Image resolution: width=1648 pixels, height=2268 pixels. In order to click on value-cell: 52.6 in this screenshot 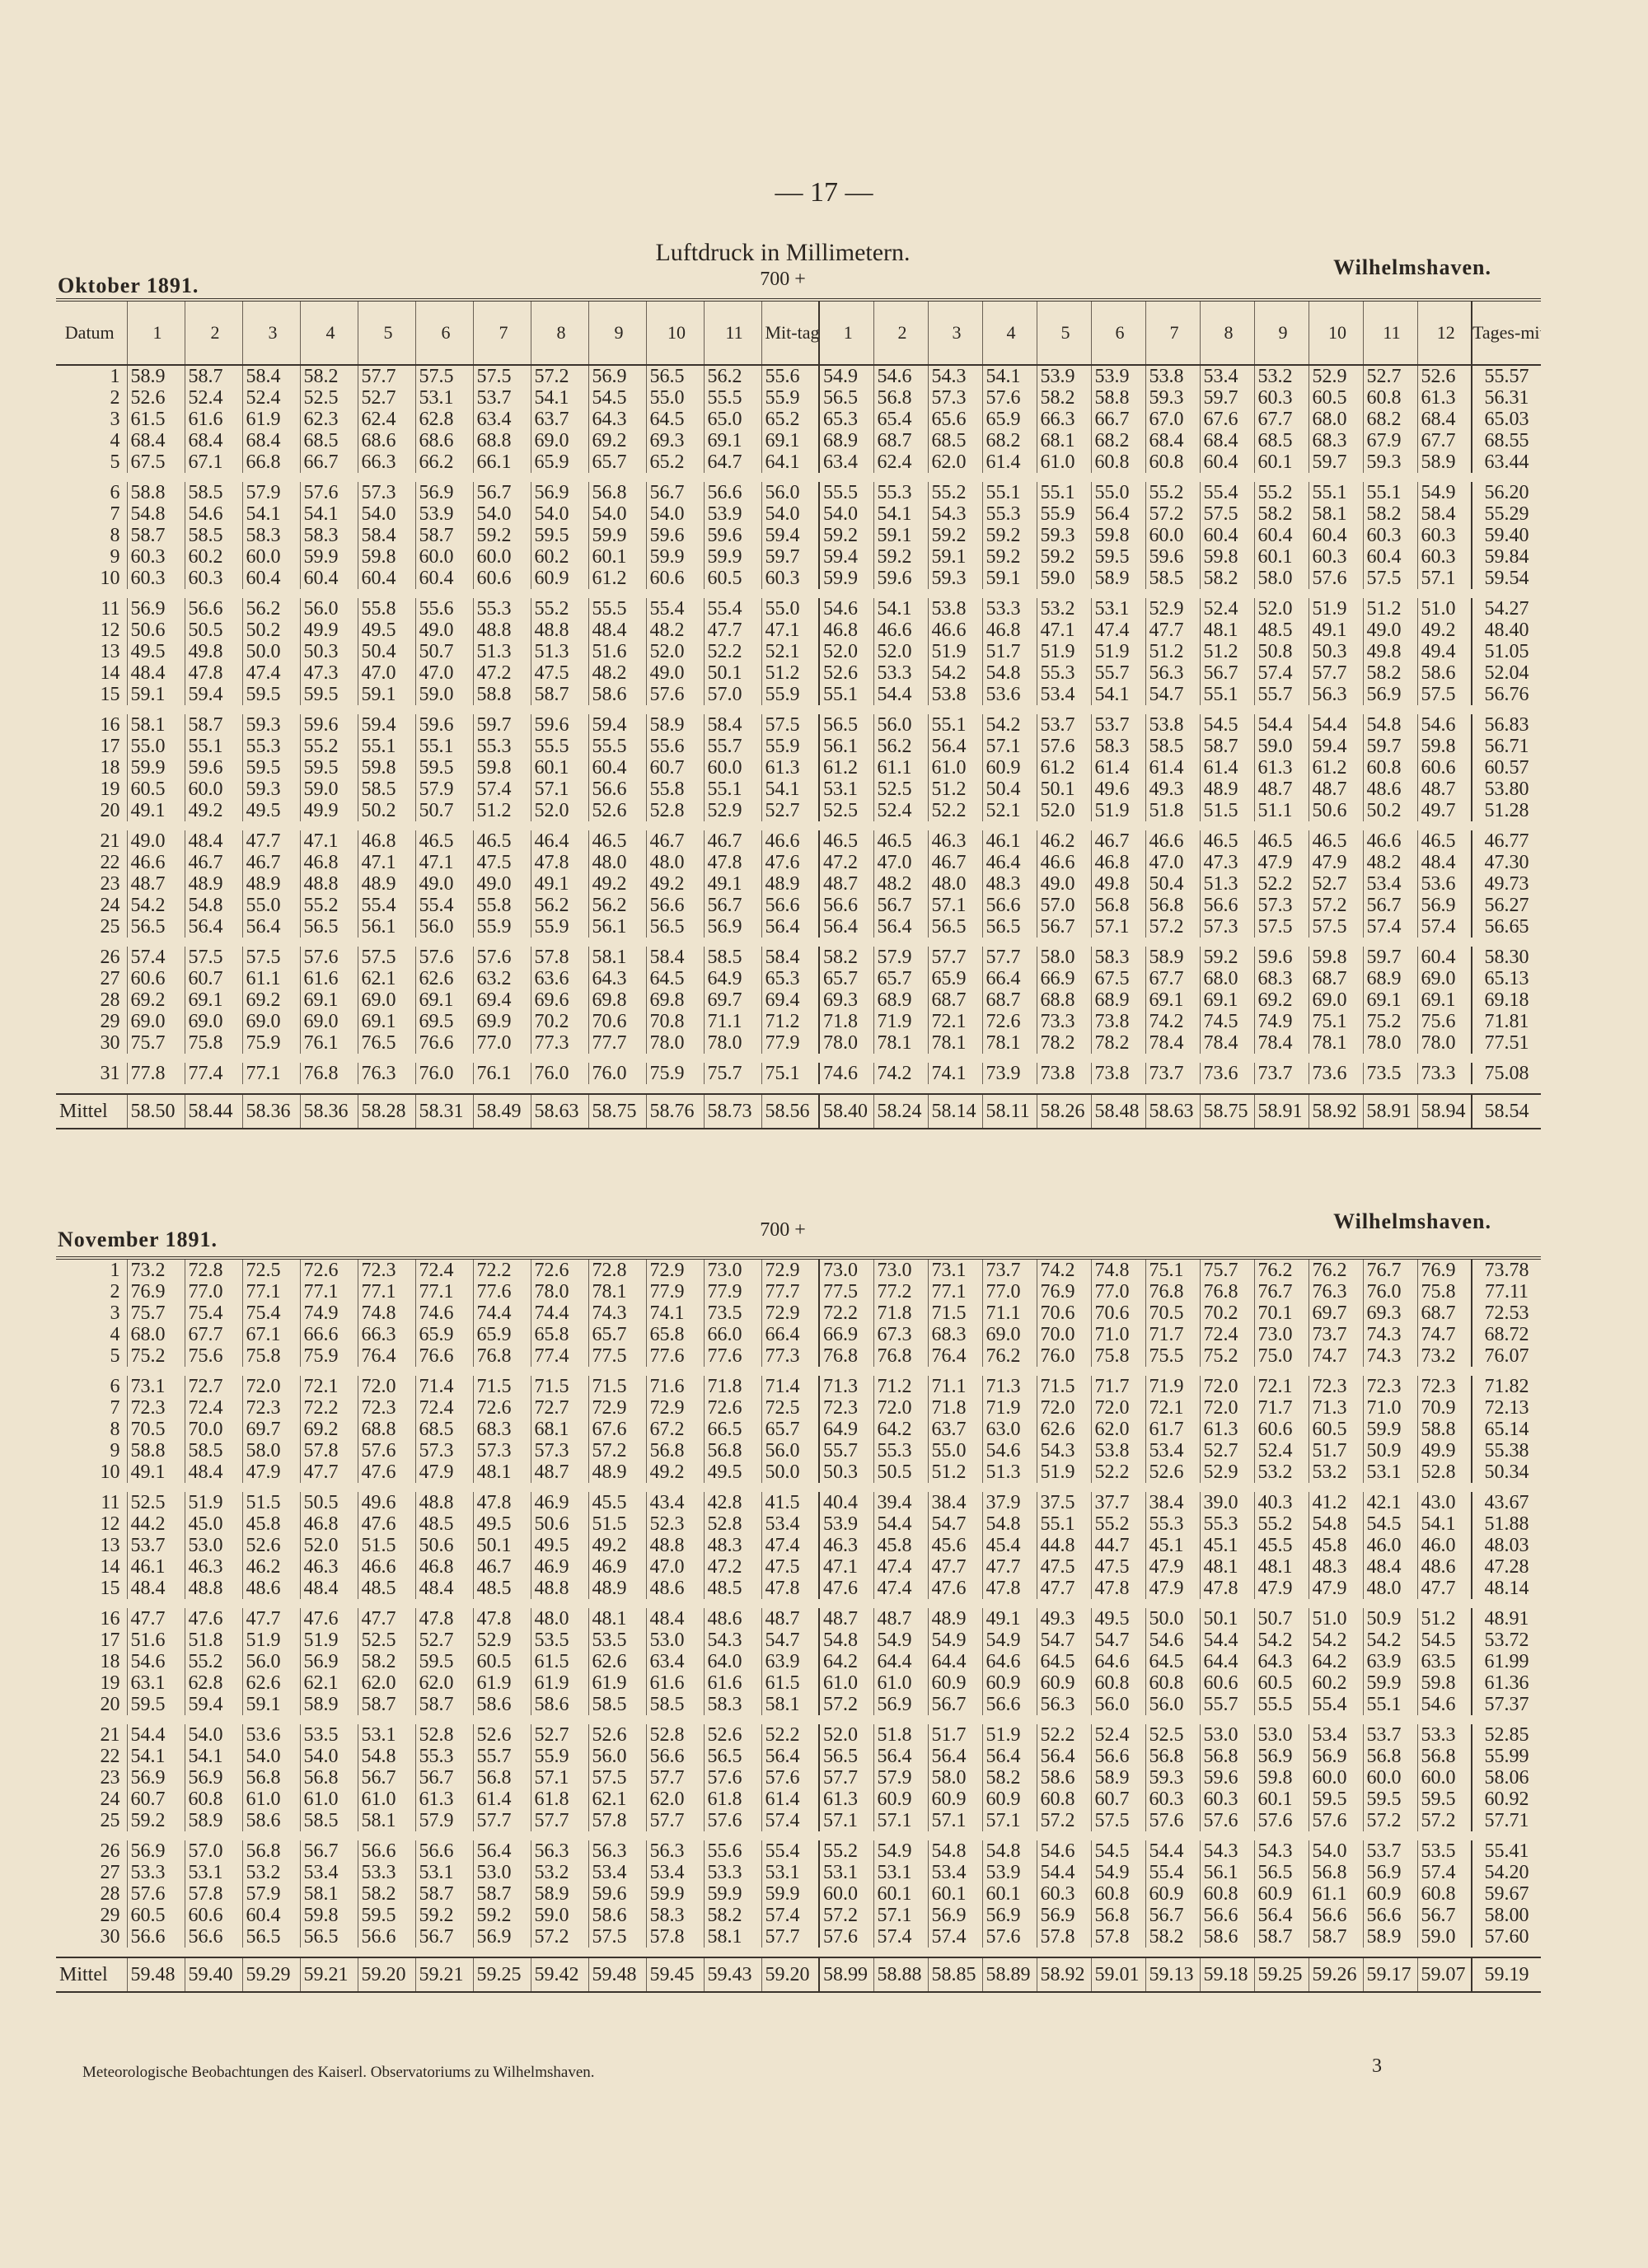, I will do `click(1444, 376)`.